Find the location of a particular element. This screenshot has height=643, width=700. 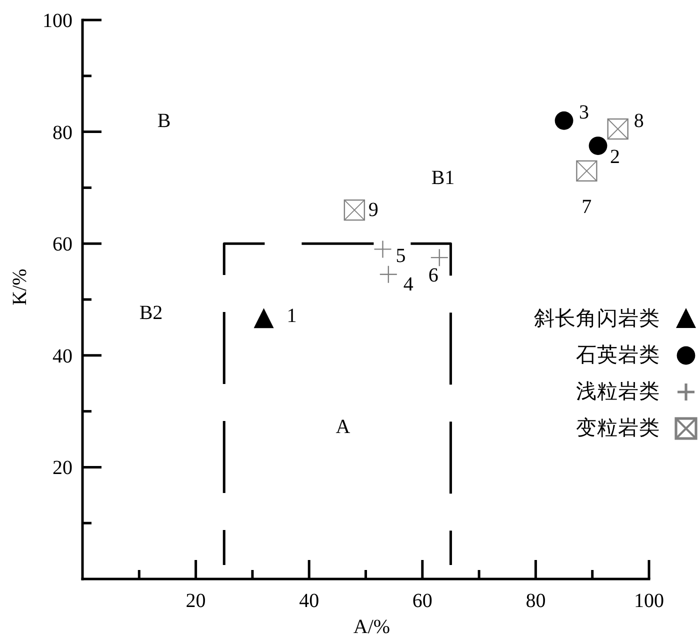

y-tick-label: 60 is located at coordinates (62, 245).